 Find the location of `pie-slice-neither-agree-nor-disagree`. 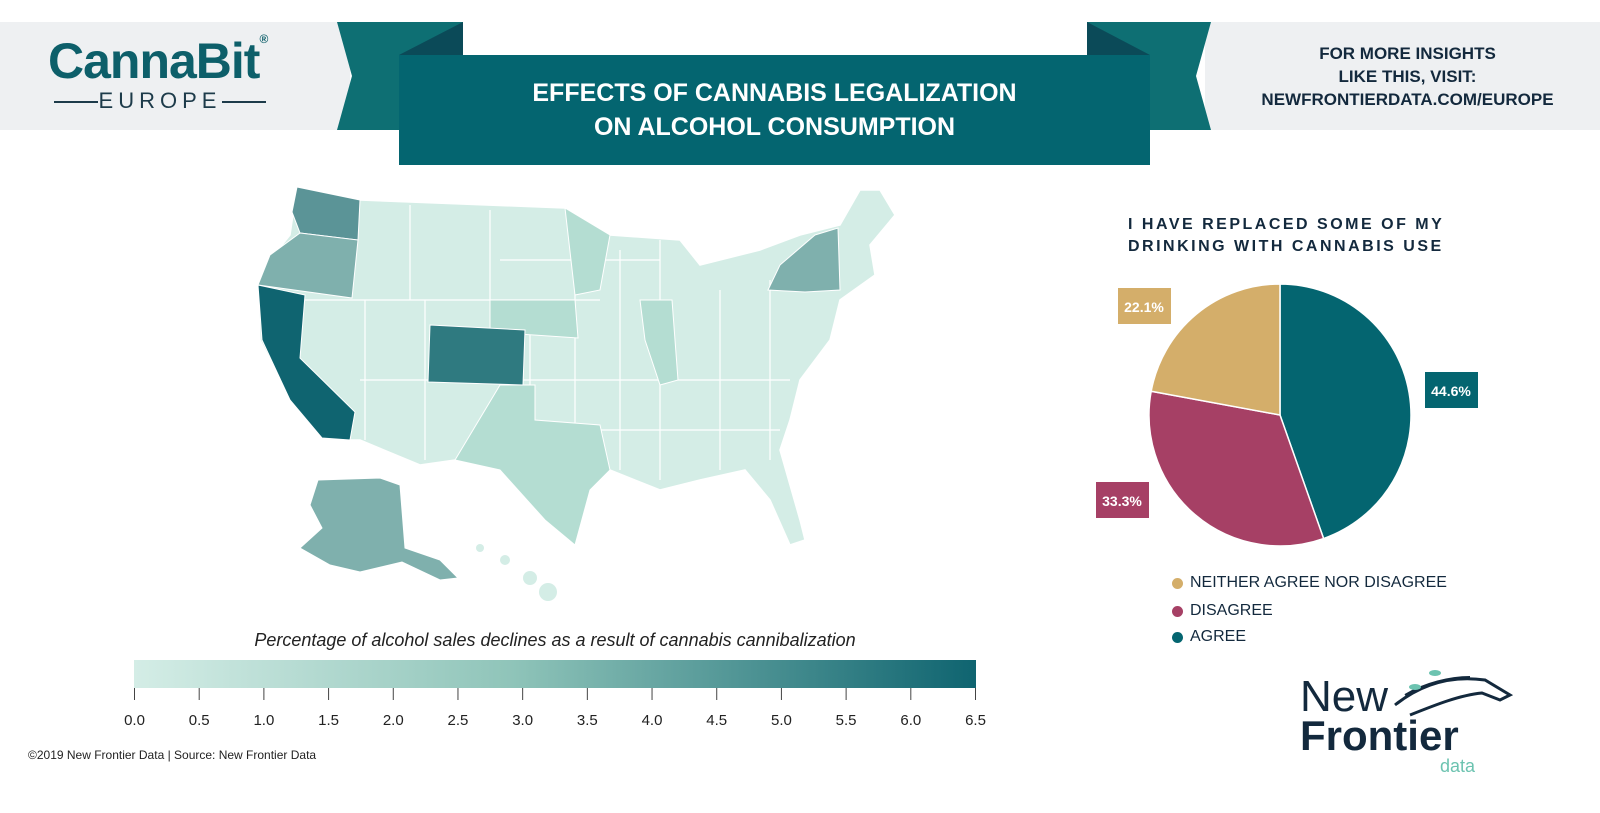

pie-slice-neither-agree-nor-disagree is located at coordinates (1215, 349).